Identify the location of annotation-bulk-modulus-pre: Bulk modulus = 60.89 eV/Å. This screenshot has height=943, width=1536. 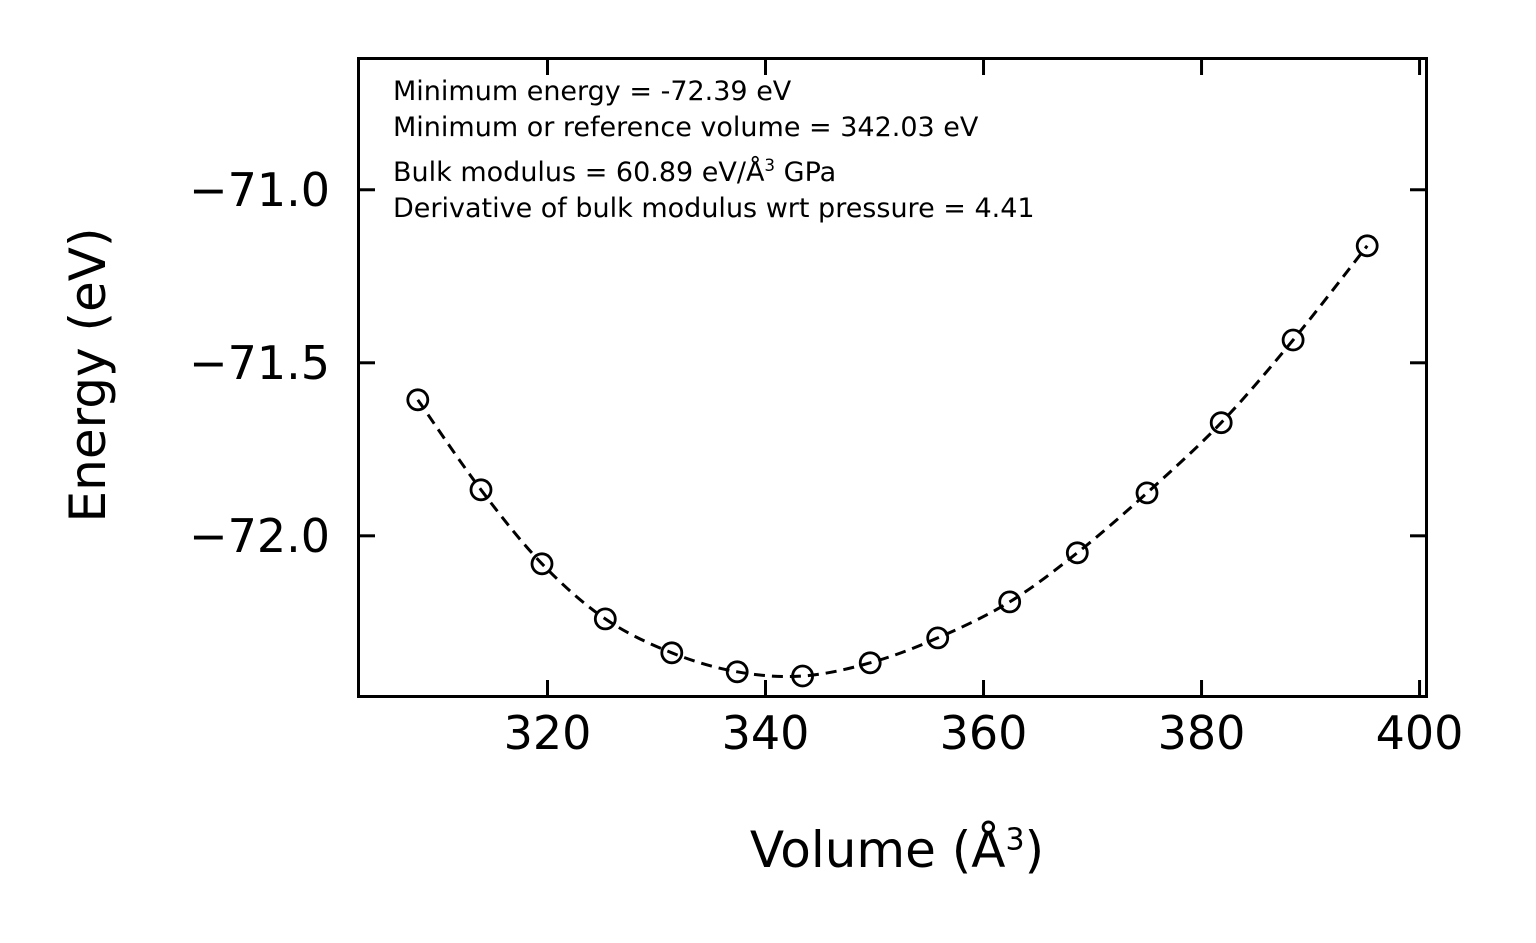
(579, 172).